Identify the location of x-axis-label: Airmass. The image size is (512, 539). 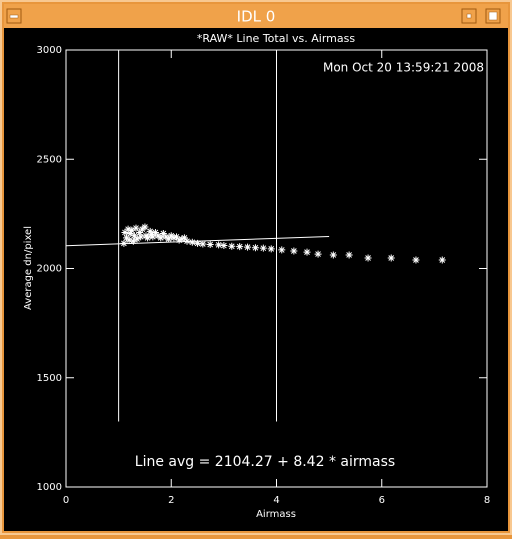
(276, 514).